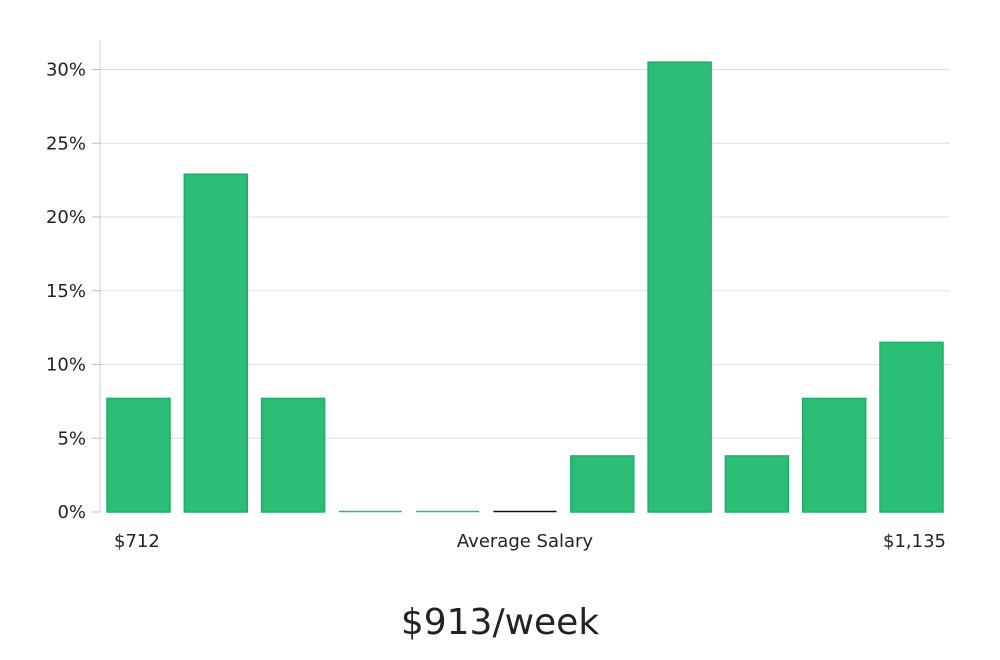 This screenshot has width=1000, height=660. I want to click on y-tick-label: 25%, so click(66, 143).